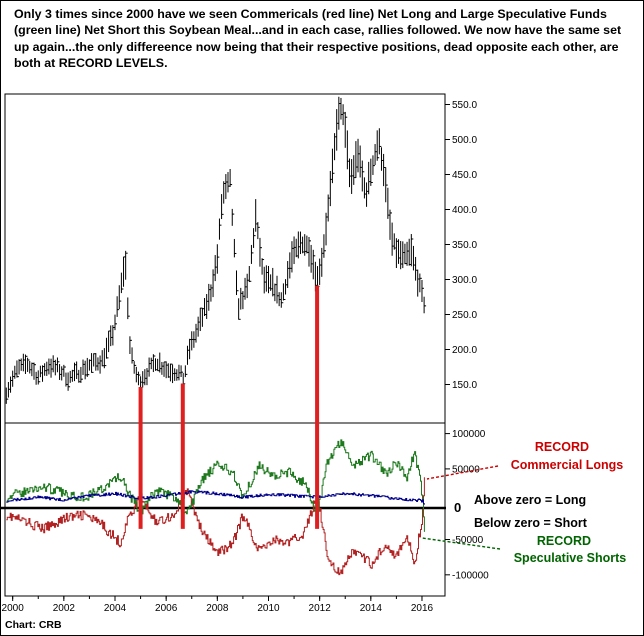  Describe the element at coordinates (562, 447) in the screenshot. I see `commercial-callout-line1: RECORD` at that location.